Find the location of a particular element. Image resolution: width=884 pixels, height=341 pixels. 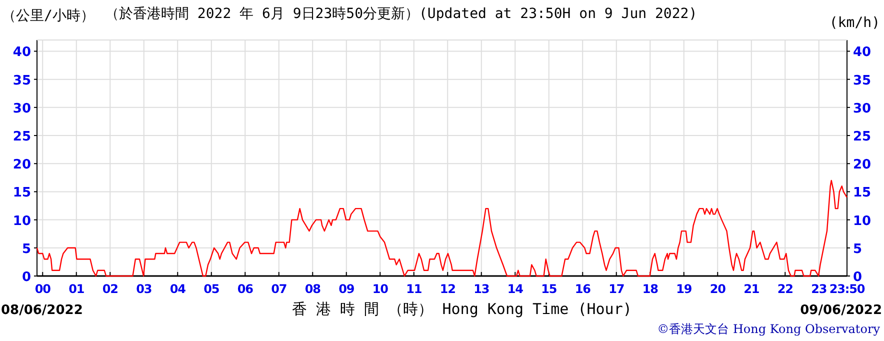

x-tick-label: 14 is located at coordinates (515, 289).